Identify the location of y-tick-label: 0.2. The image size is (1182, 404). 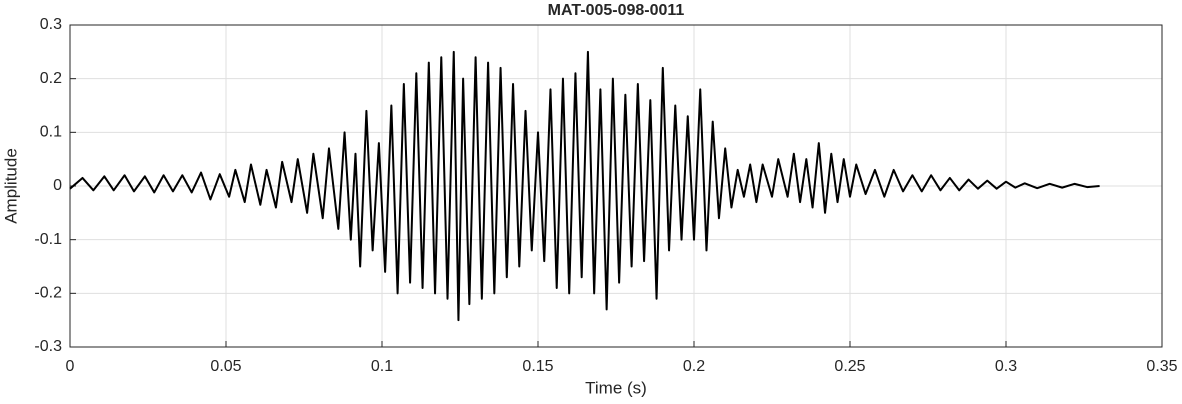
(51, 78).